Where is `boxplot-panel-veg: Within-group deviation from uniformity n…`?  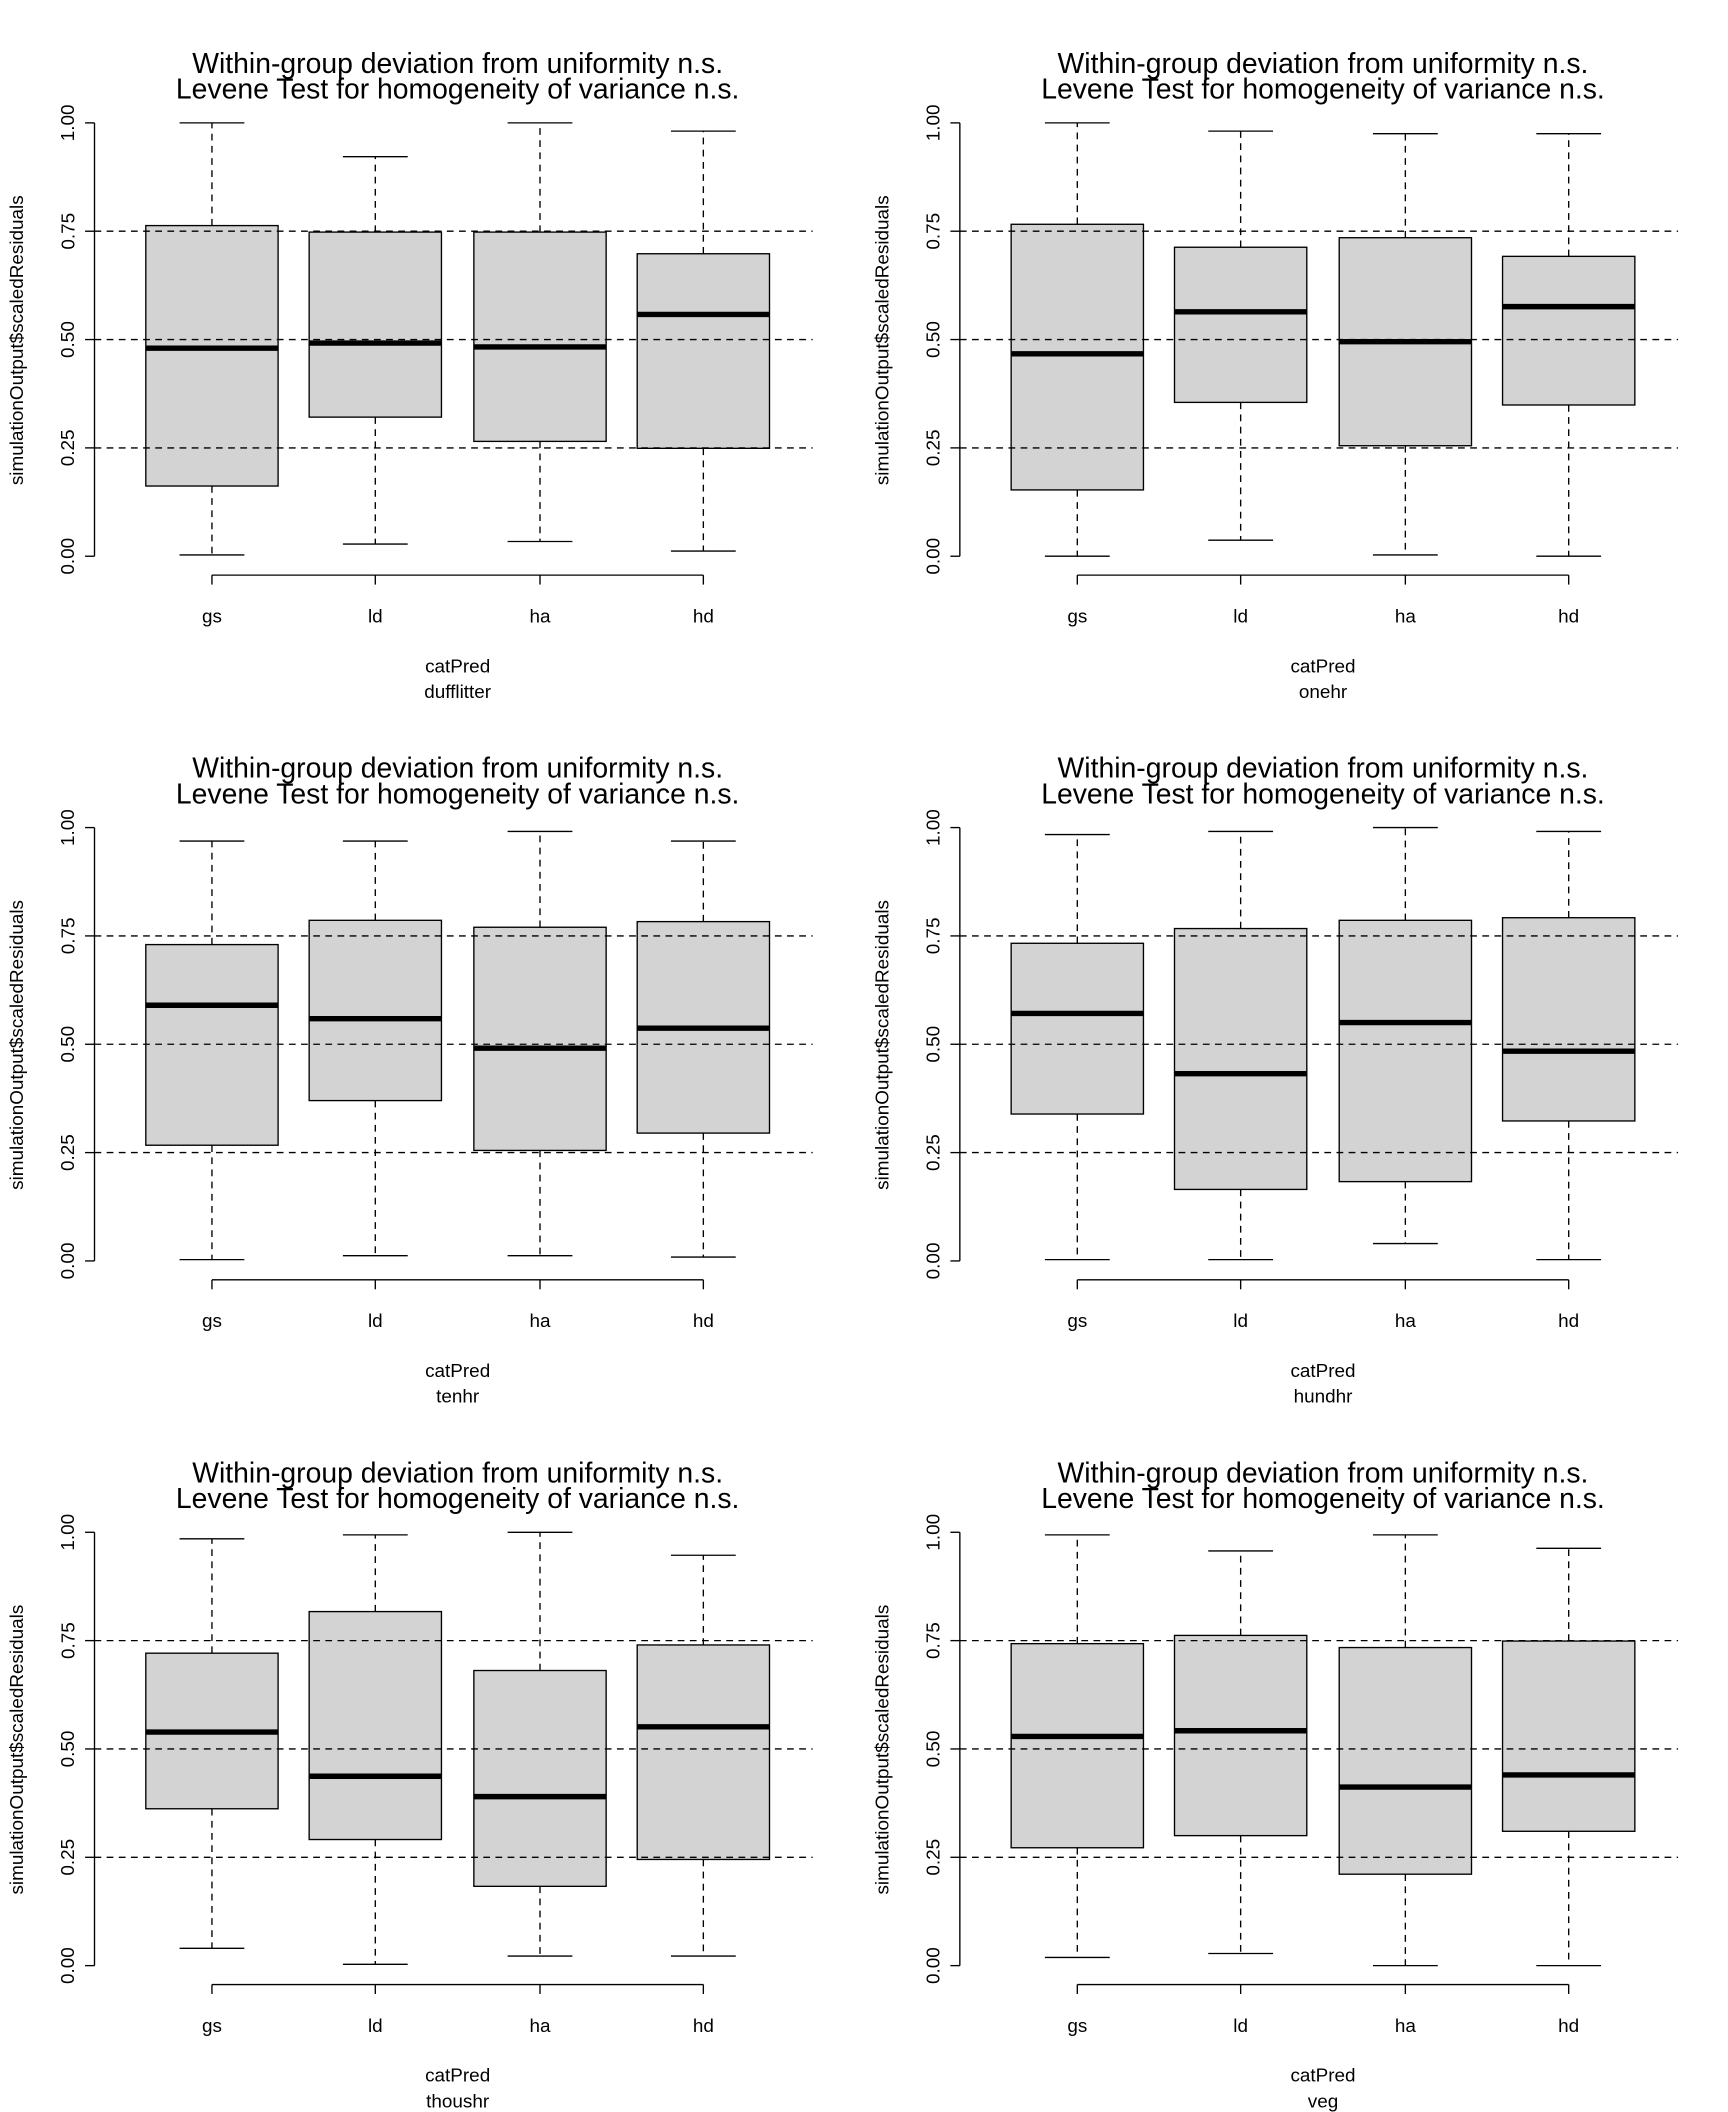 boxplot-panel-veg: Within-group deviation from uniformity n… is located at coordinates (1275, 1784).